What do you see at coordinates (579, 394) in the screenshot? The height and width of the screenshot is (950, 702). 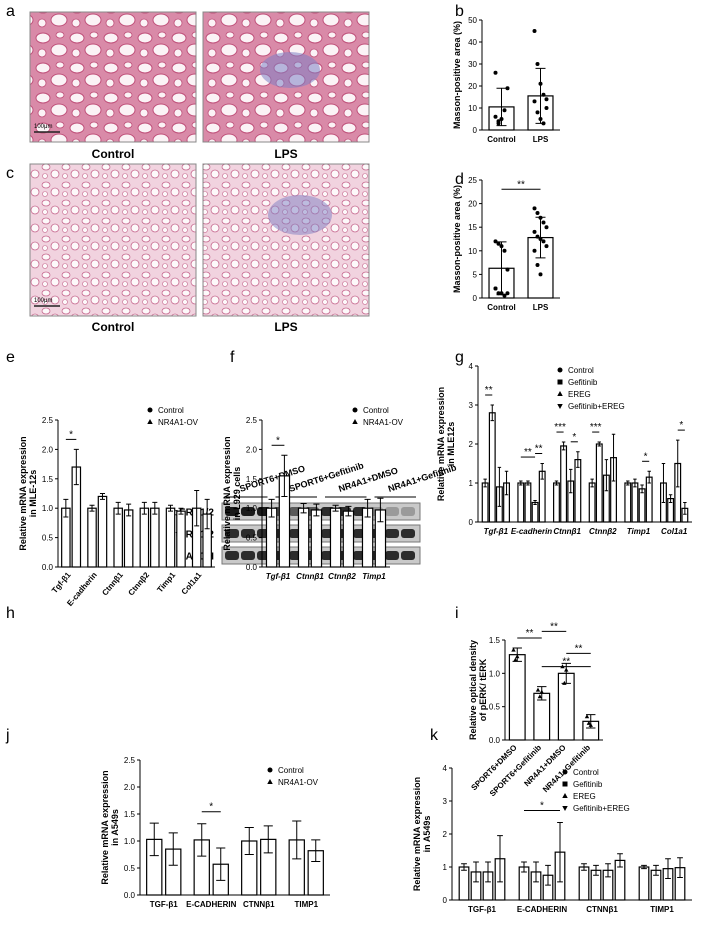 I see `legend-label: EREG` at bounding box center [579, 394].